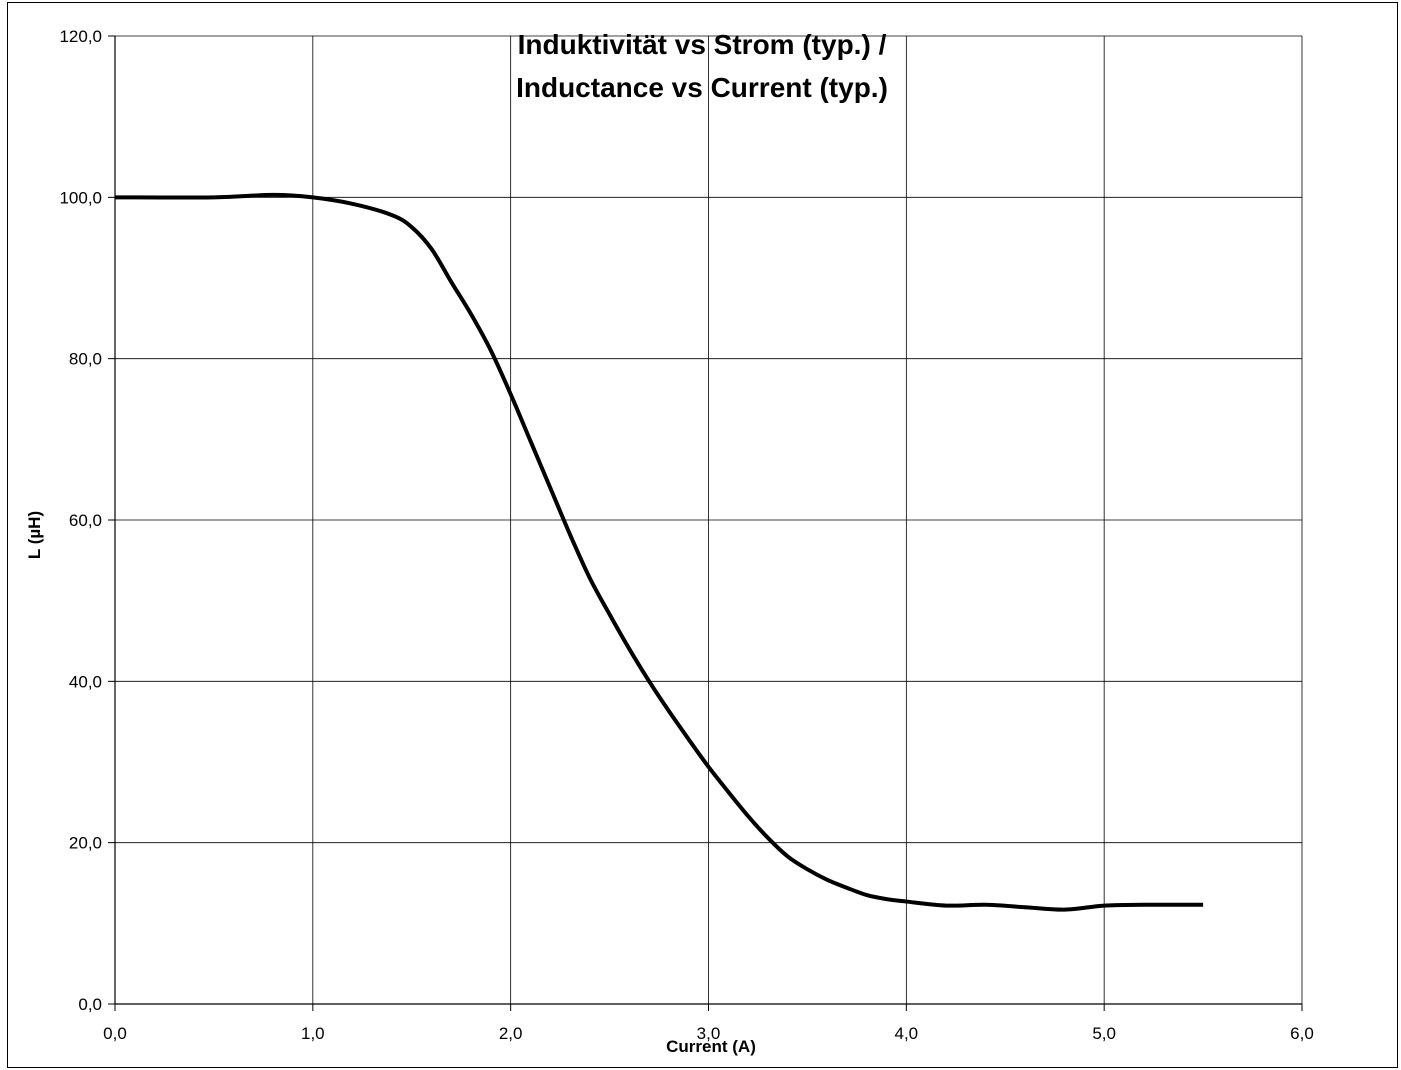 Image resolution: width=1401 pixels, height=1070 pixels. I want to click on x-tick-label: 1,0, so click(313, 1033).